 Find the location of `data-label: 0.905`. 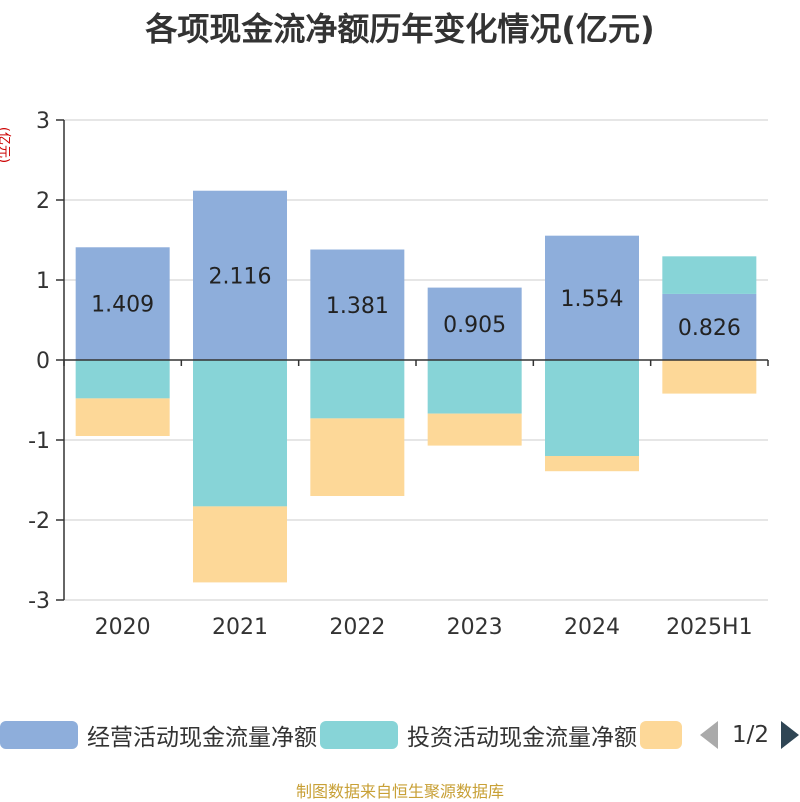

data-label: 0.905 is located at coordinates (474, 325).